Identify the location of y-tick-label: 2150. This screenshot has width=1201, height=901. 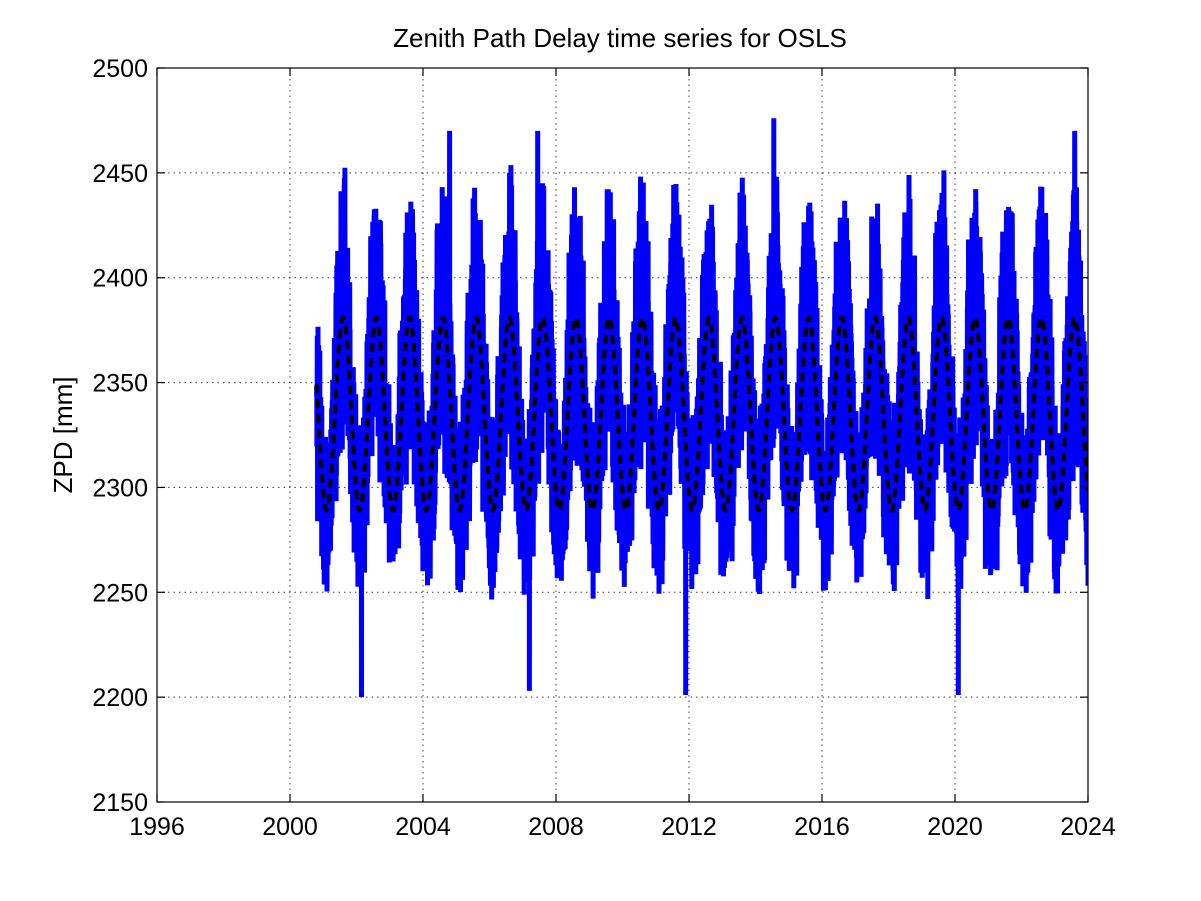
(120, 803).